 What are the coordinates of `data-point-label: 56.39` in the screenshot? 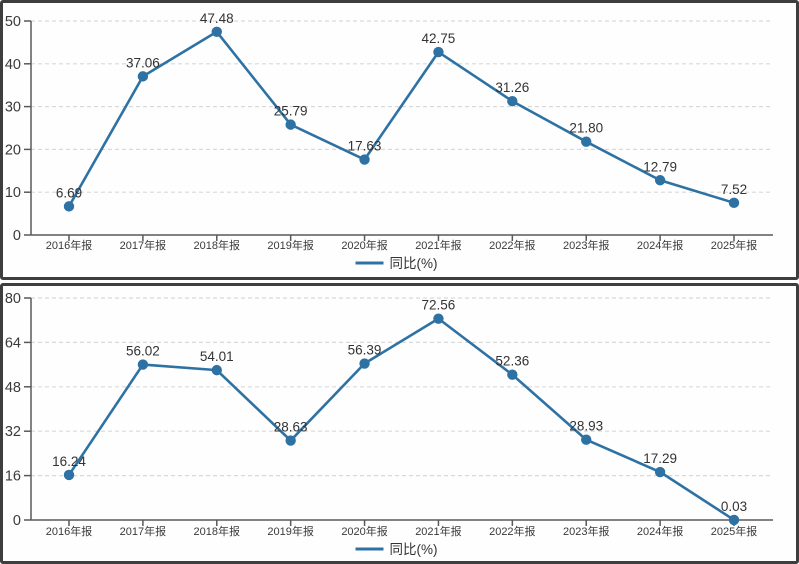 It's located at (365, 350).